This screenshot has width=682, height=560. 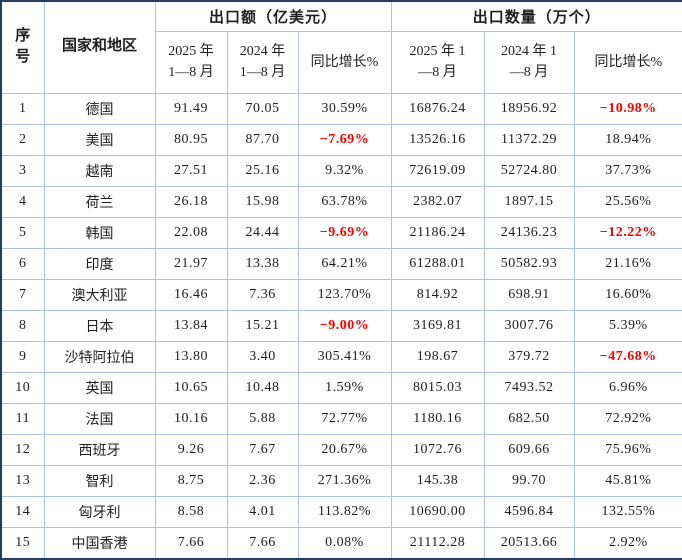 What do you see at coordinates (191, 481) in the screenshot?
I see `cell-value-2025: 8.75` at bounding box center [191, 481].